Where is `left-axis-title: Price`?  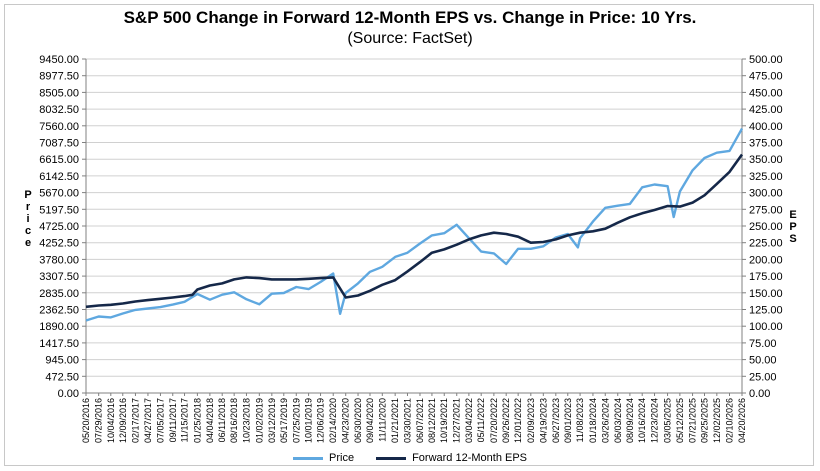 left-axis-title: Price is located at coordinates (27, 219).